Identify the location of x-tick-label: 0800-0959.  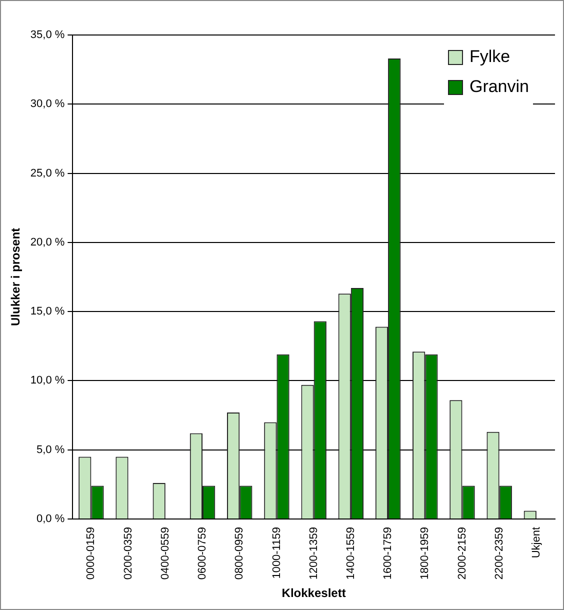
(240, 553).